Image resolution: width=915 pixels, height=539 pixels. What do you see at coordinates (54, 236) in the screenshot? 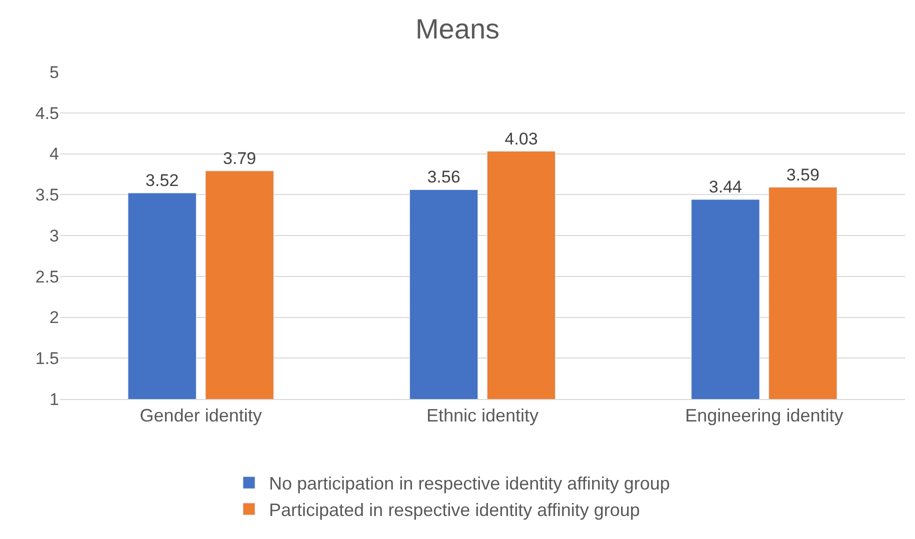
I see `y-tick-label: 3` at bounding box center [54, 236].